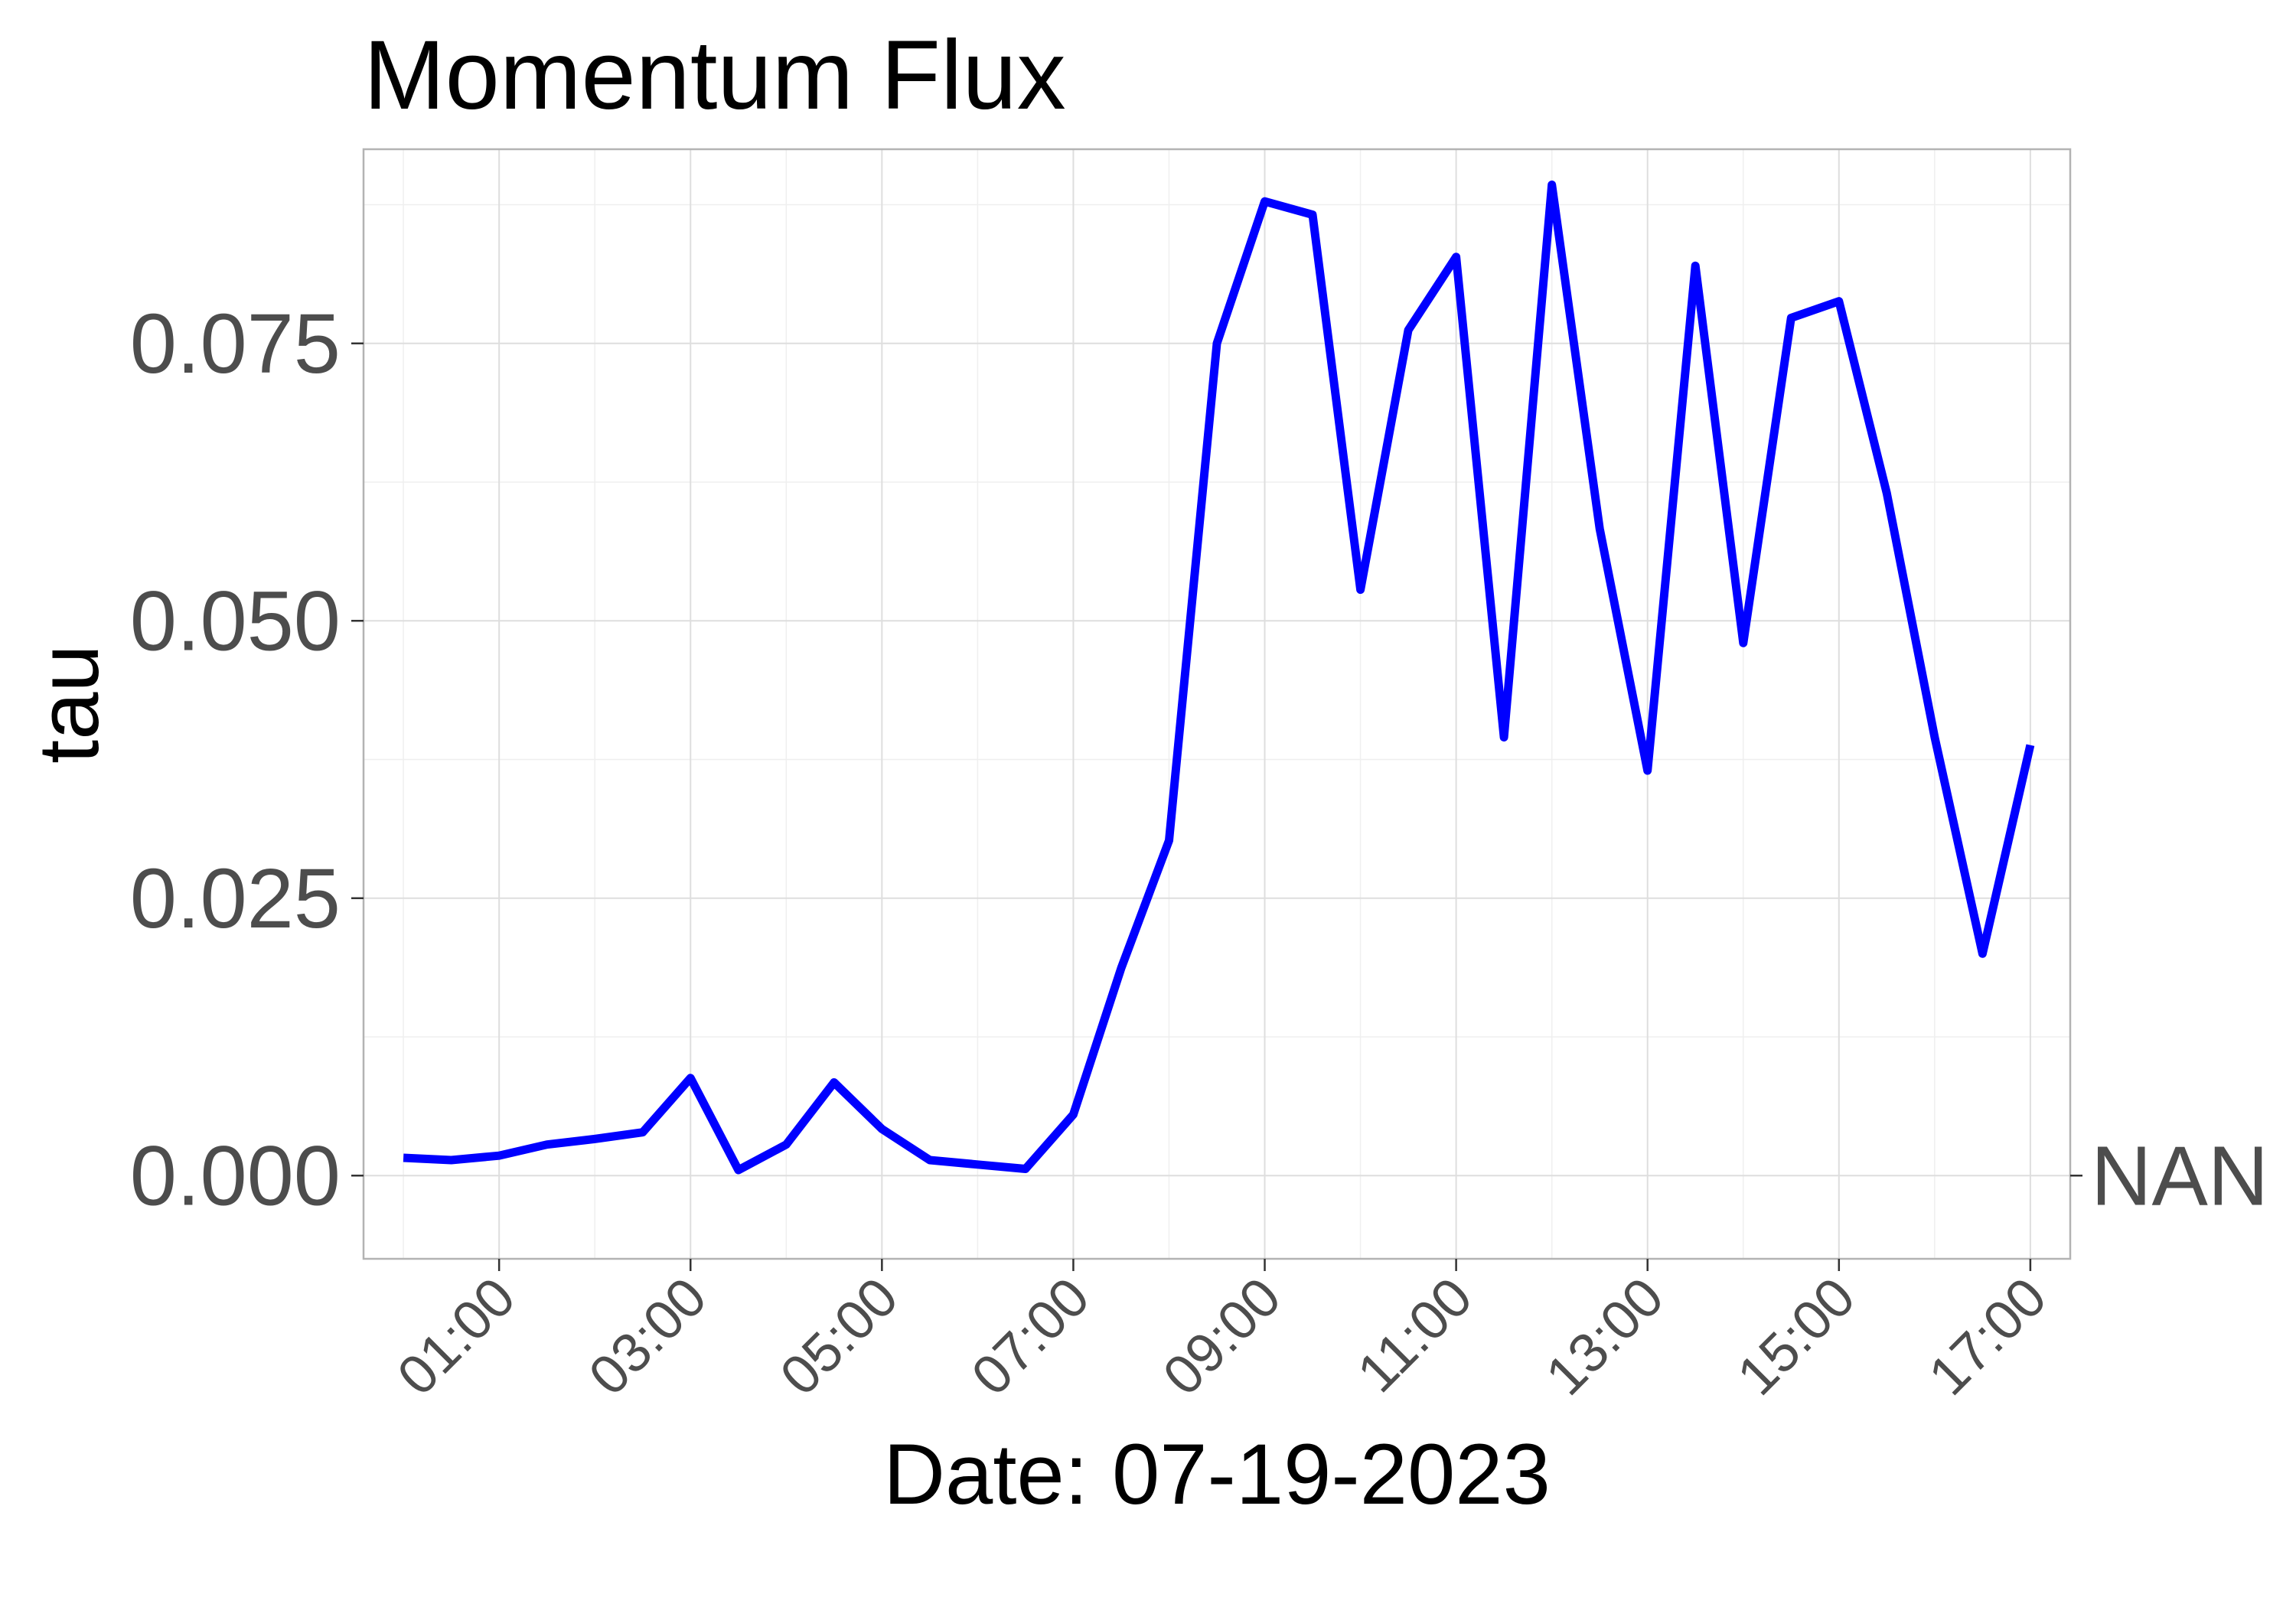  Describe the element at coordinates (1796, 1336) in the screenshot. I see `x-tick-label: 15:00` at that location.